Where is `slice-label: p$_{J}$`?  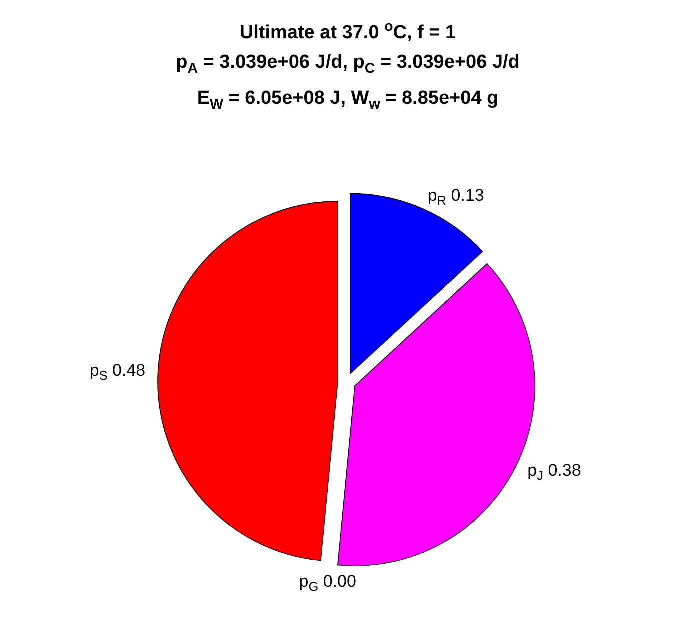
slice-label: p$_{J}$ is located at coordinates (536, 471).